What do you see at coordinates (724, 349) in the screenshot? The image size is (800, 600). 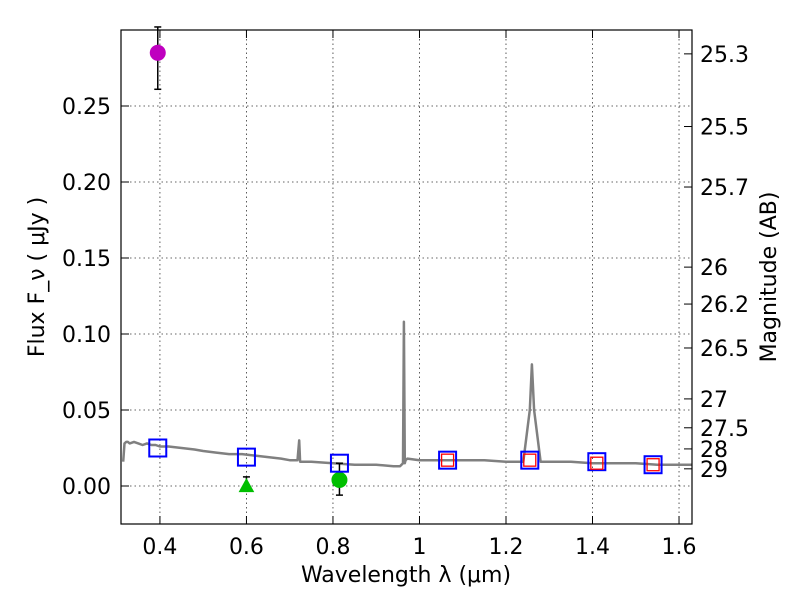 I see `magnitude-tick-label: 26.5` at bounding box center [724, 349].